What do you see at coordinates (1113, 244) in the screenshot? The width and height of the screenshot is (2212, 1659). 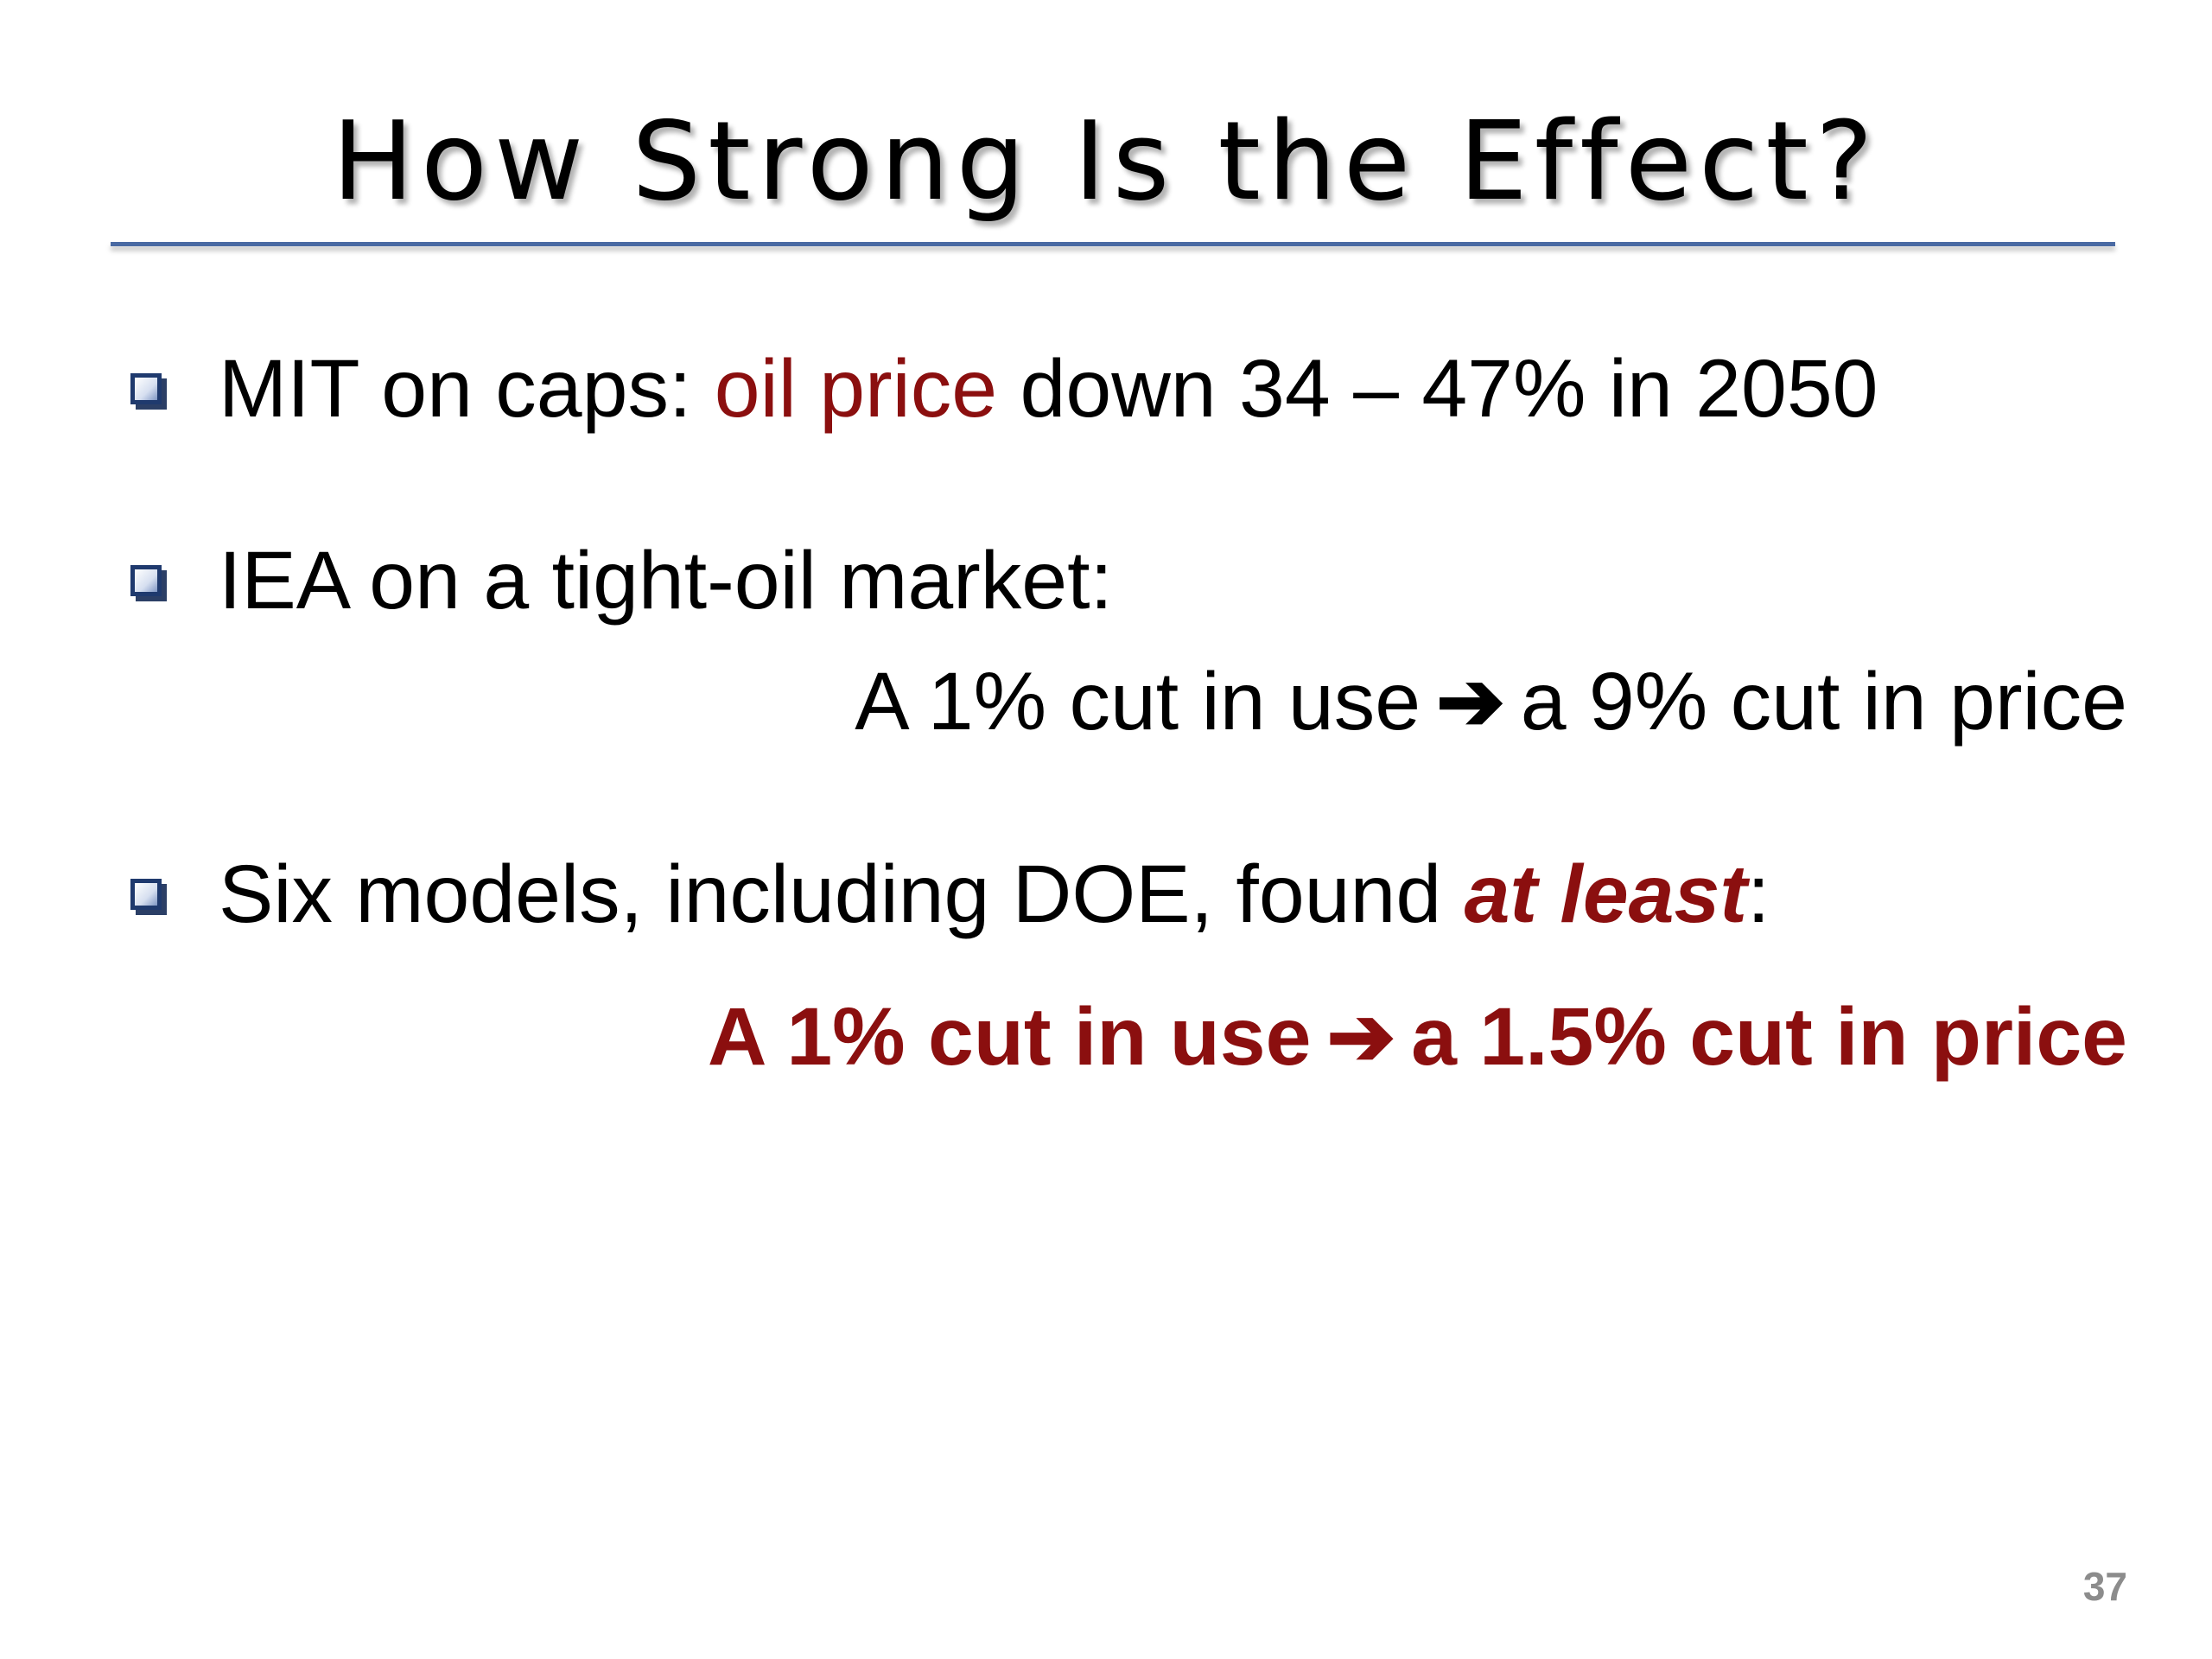 I see `title-underline-rule` at bounding box center [1113, 244].